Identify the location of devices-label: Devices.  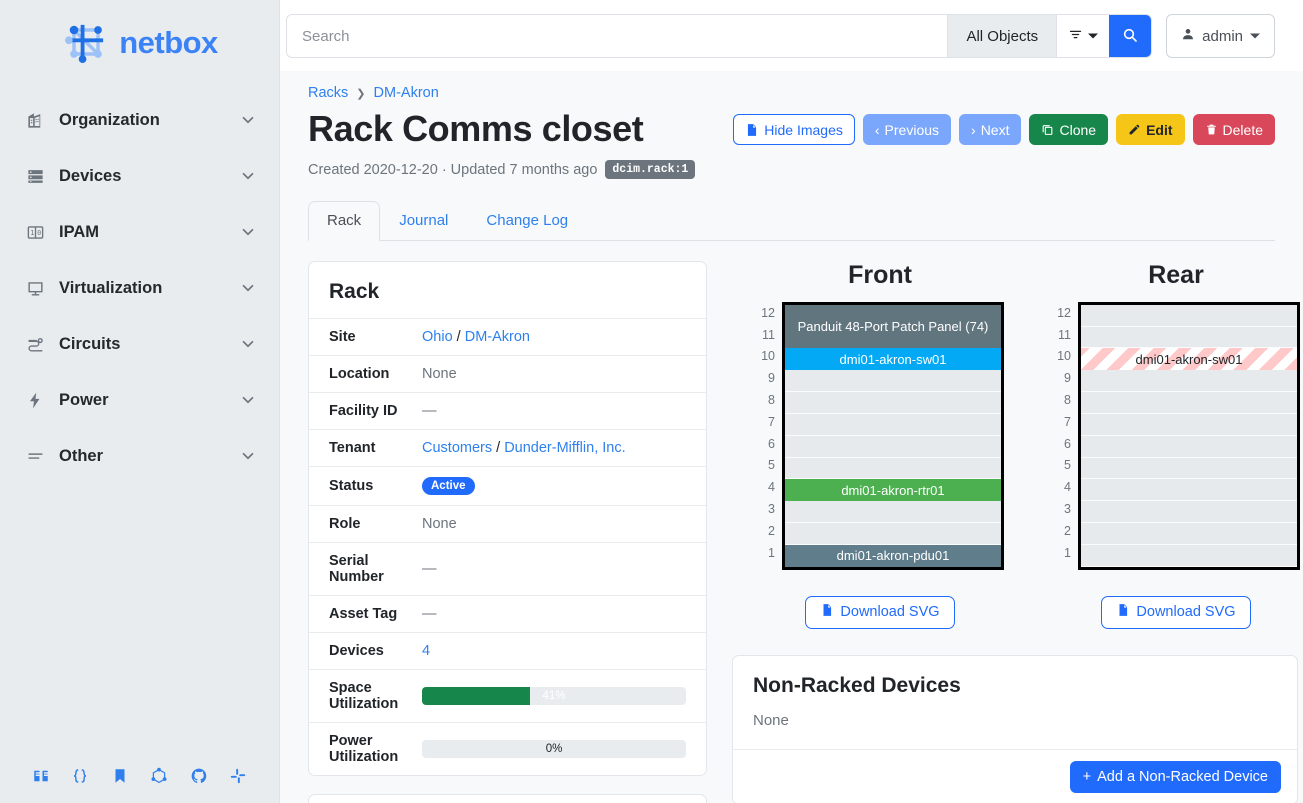
(365, 650).